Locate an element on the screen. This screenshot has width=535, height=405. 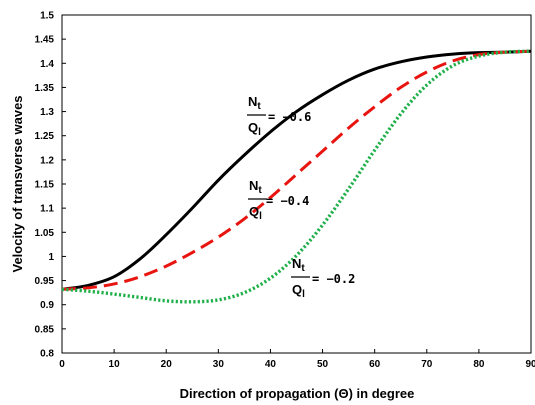
annotation-value: = −0.4 is located at coordinates (287, 201).